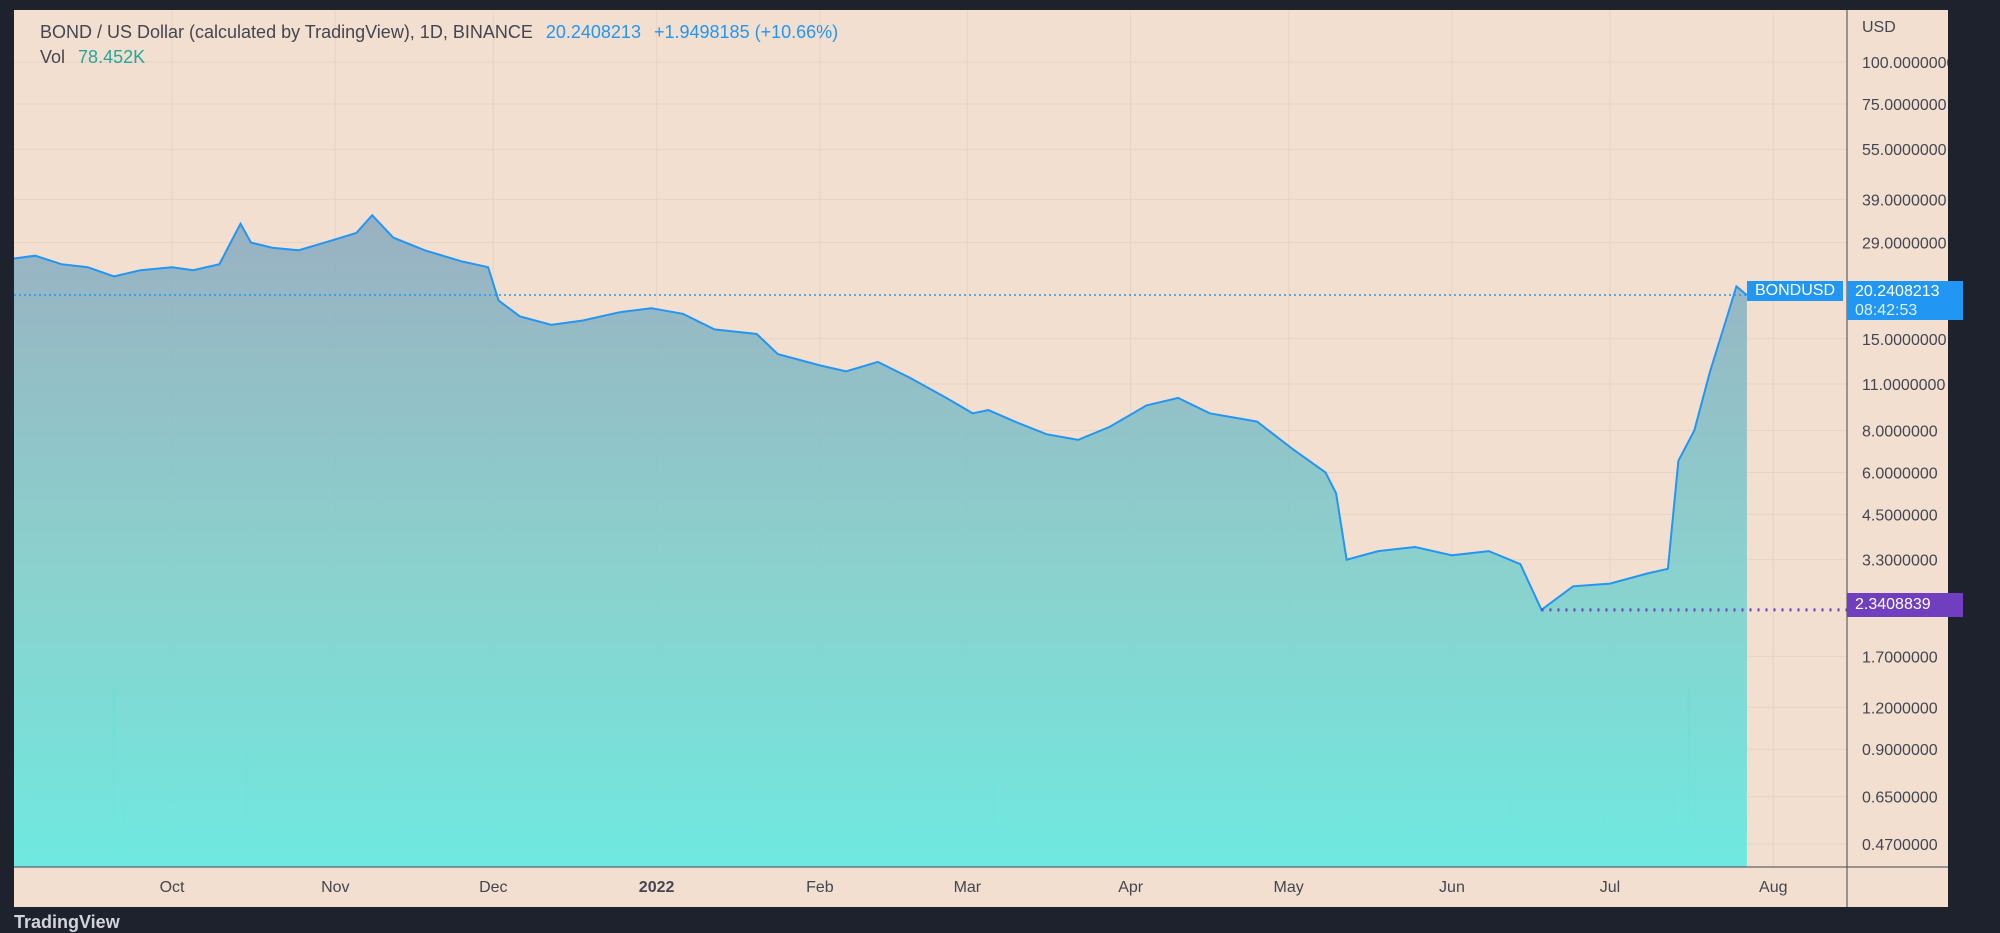 This screenshot has height=933, width=2000. I want to click on x-tick-label: Nov, so click(335, 887).